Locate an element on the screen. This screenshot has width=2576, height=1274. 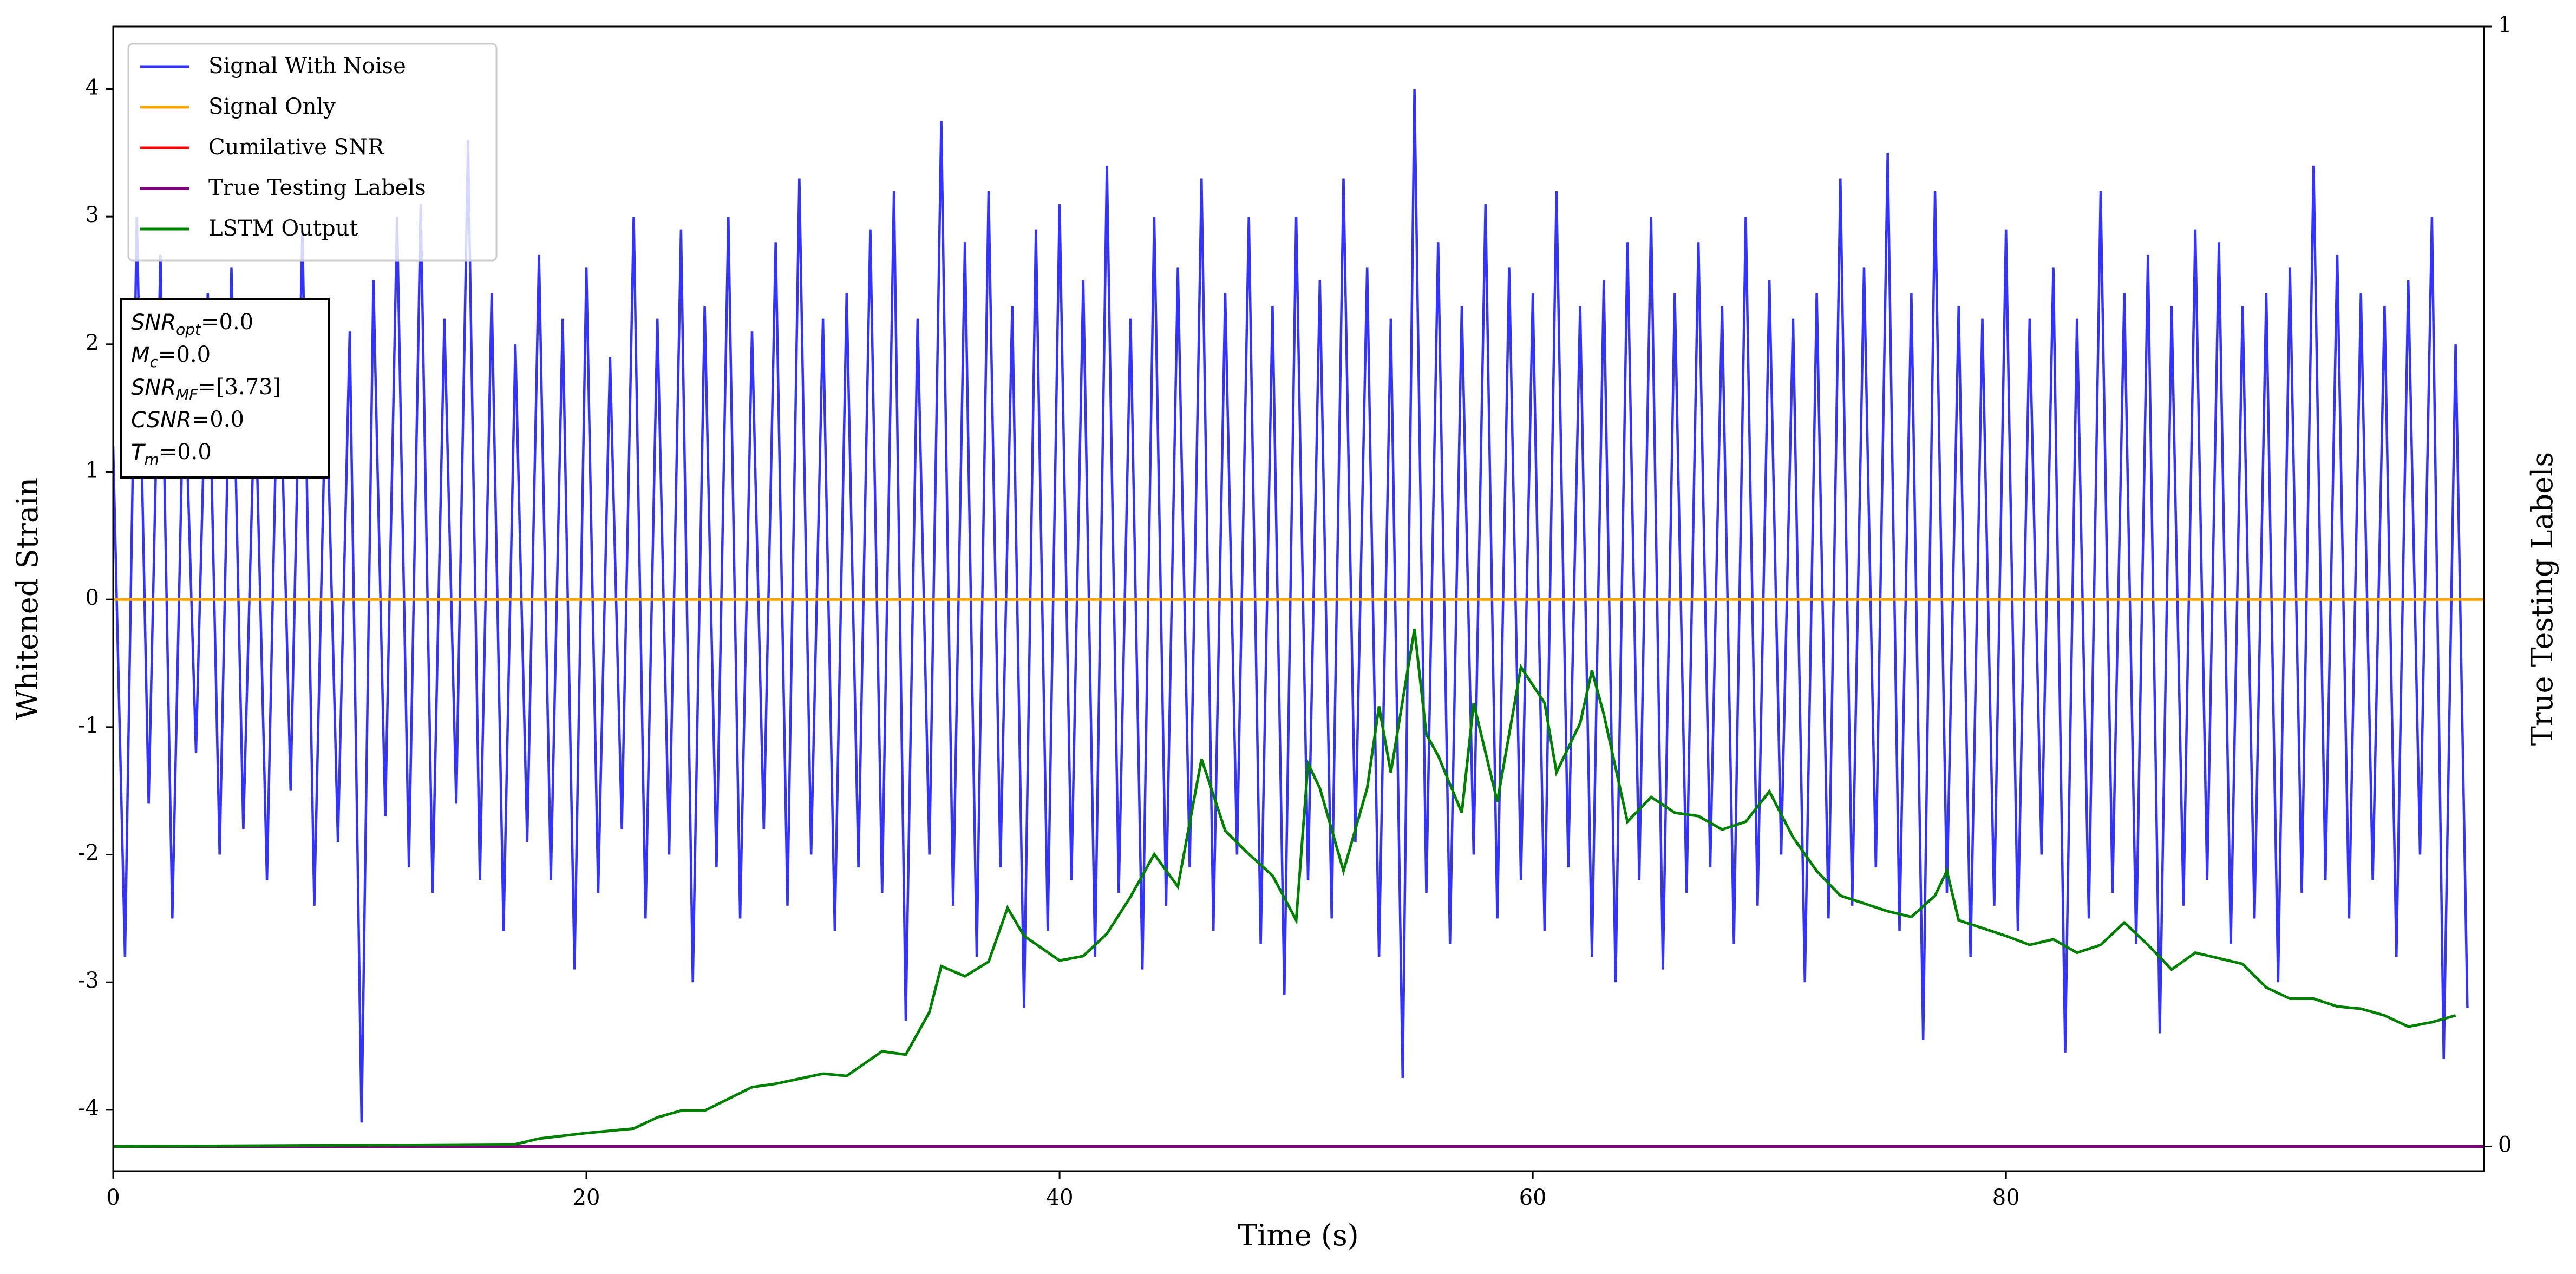
y-tick-label: 4 is located at coordinates (92, 87).